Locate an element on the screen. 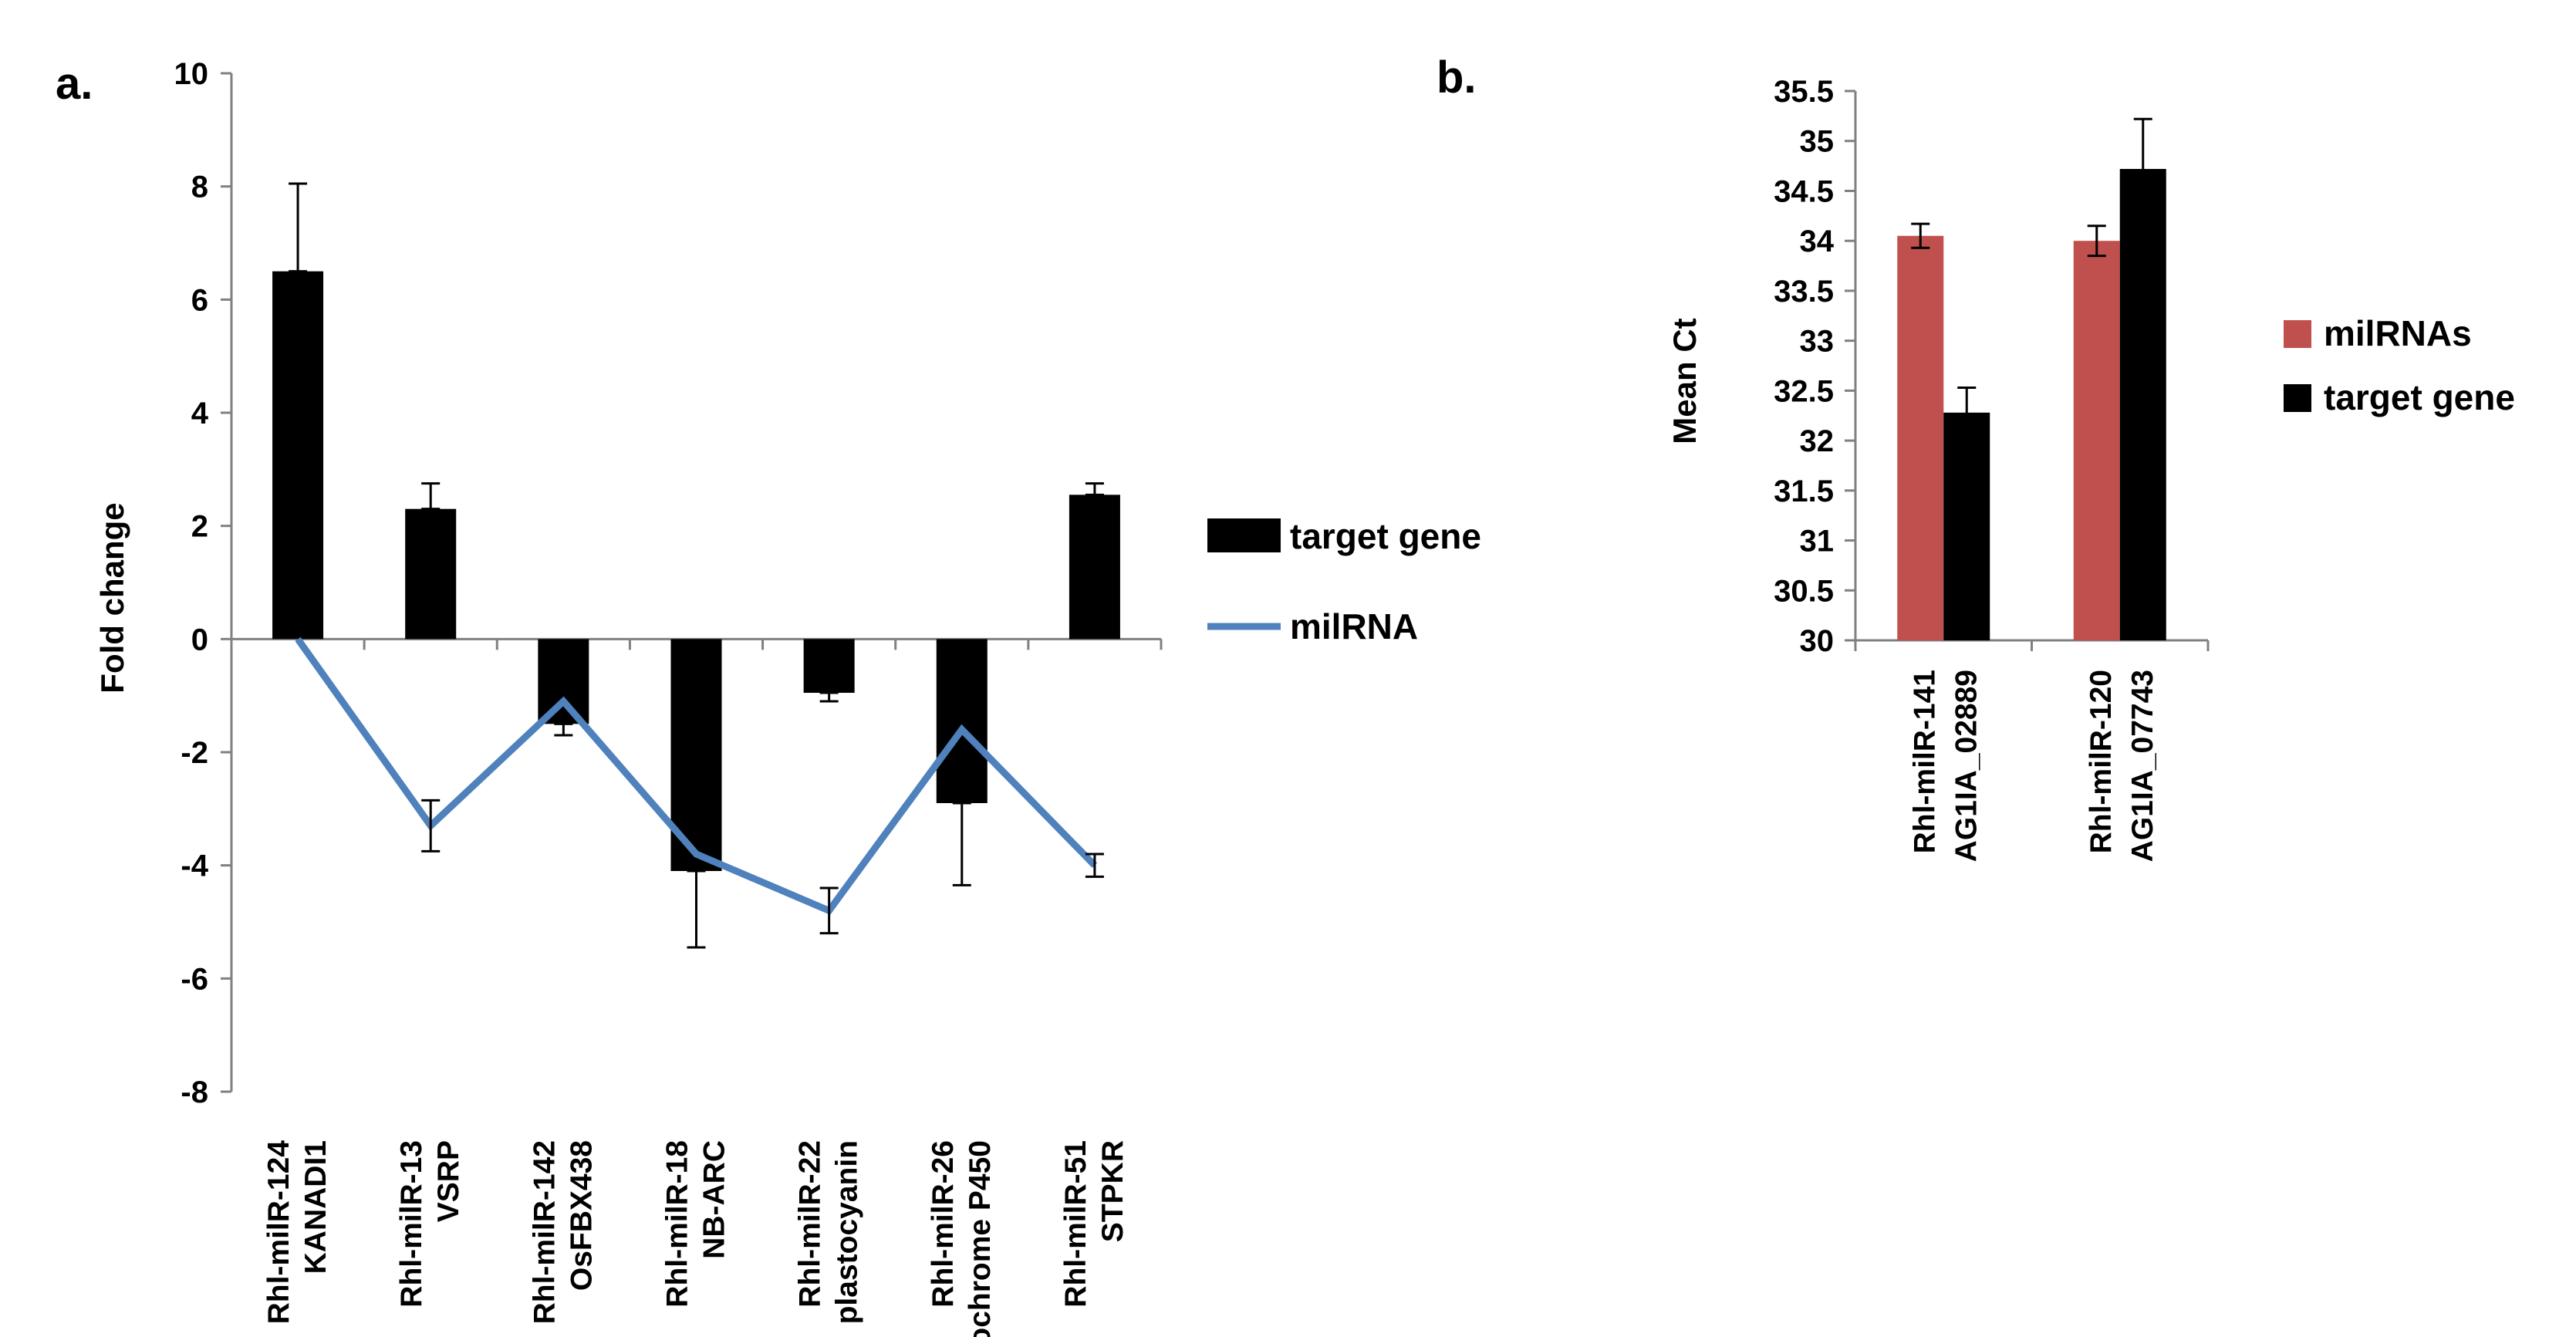  category-label-line2: Cytochrome P450 is located at coordinates (980, 1238).